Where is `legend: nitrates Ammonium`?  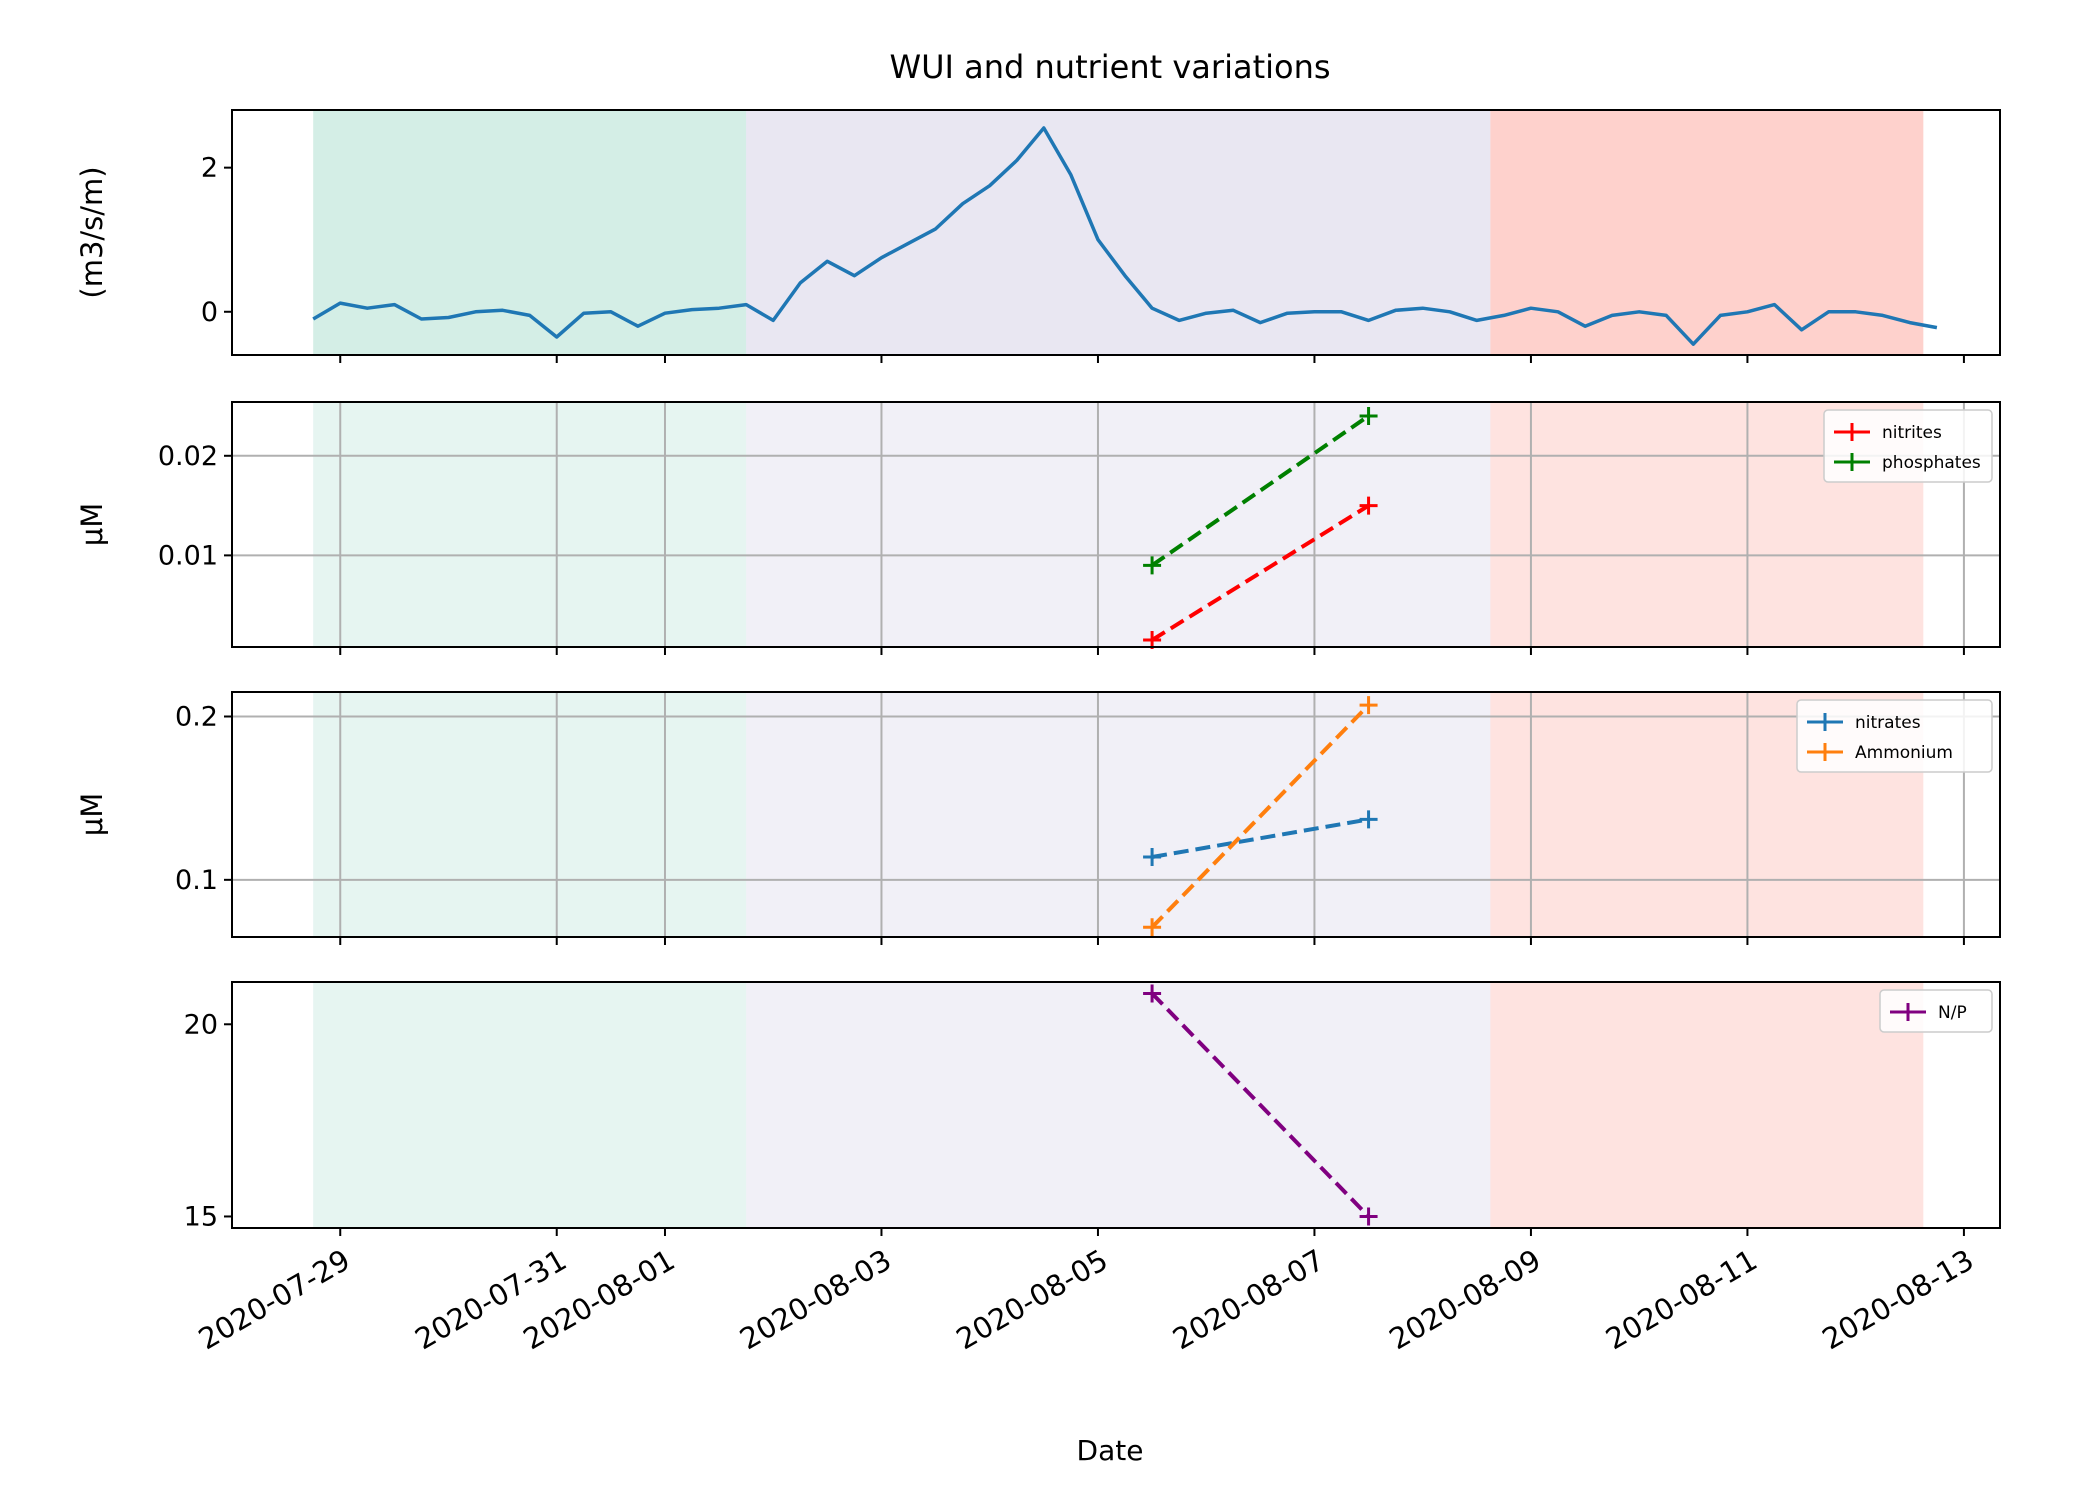
legend: nitrates Ammonium is located at coordinates (1894, 736).